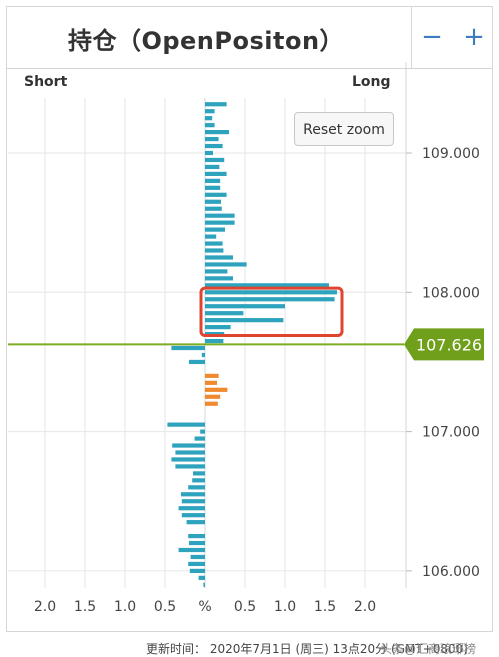 The width and height of the screenshot is (499, 657). What do you see at coordinates (474, 37) in the screenshot?
I see `plus-icon: +` at bounding box center [474, 37].